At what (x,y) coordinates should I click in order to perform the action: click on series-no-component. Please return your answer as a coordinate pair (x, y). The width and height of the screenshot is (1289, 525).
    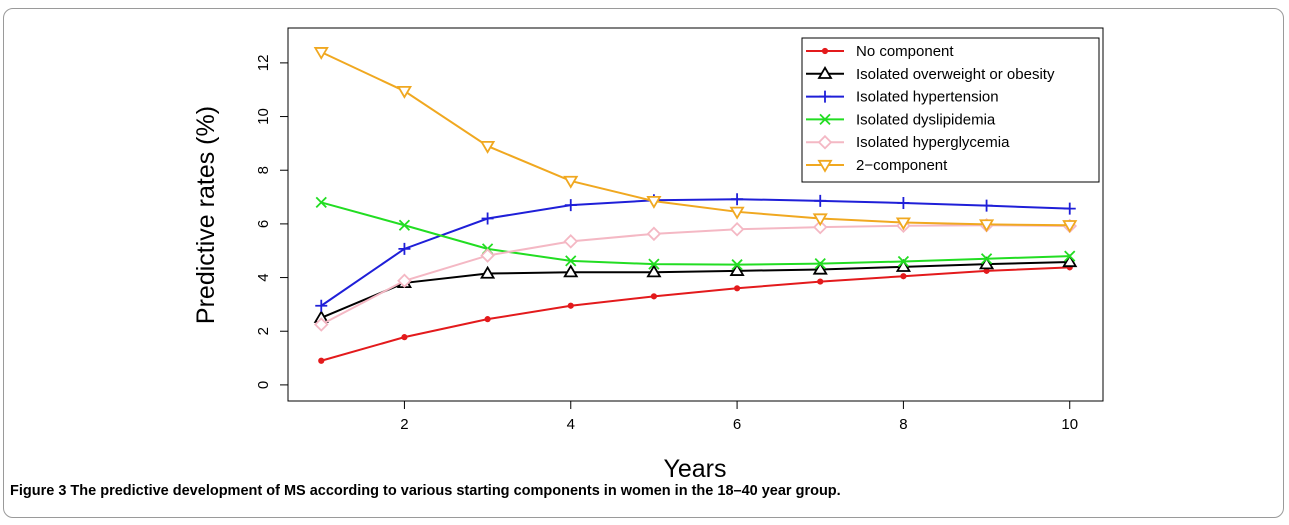
    Looking at the image, I should click on (695, 314).